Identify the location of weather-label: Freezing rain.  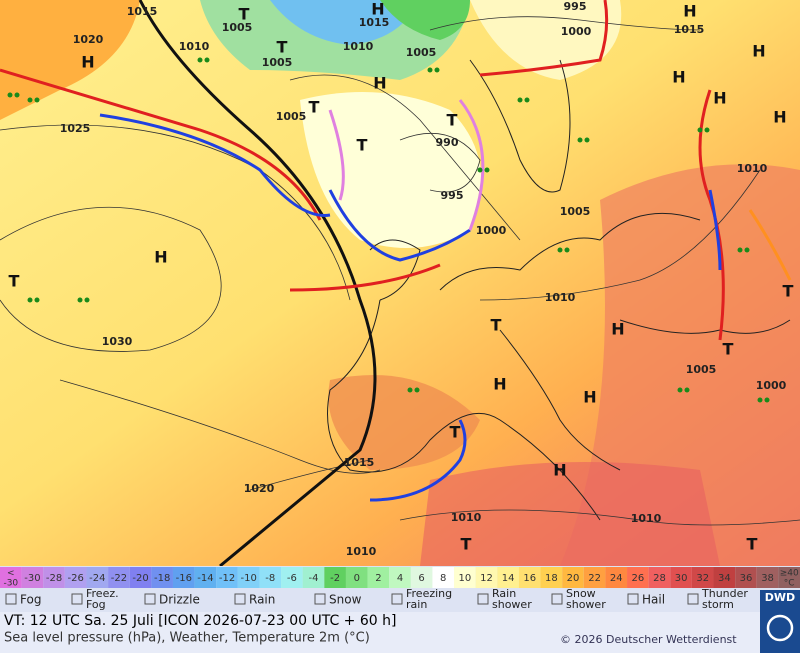
(429, 599).